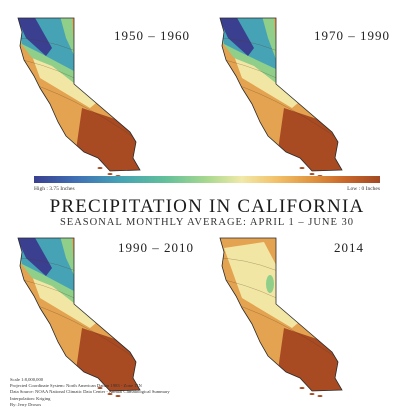 The height and width of the screenshot is (414, 414). What do you see at coordinates (363, 189) in the screenshot?
I see `legend-low-label: Low : 0 Inches` at bounding box center [363, 189].